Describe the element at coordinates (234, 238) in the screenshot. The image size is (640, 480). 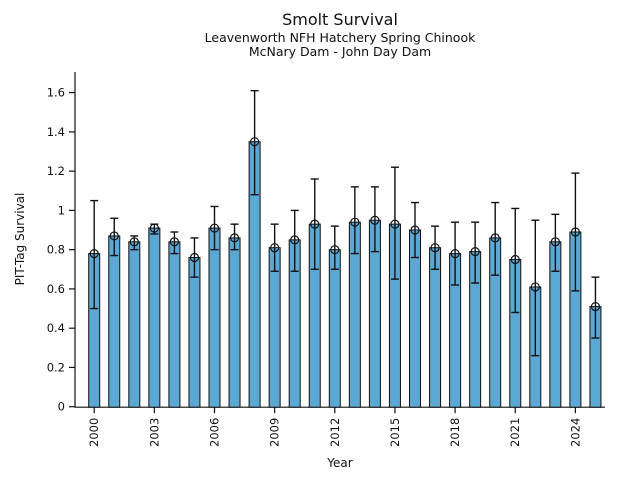
I see `marker-circle-2007` at that location.